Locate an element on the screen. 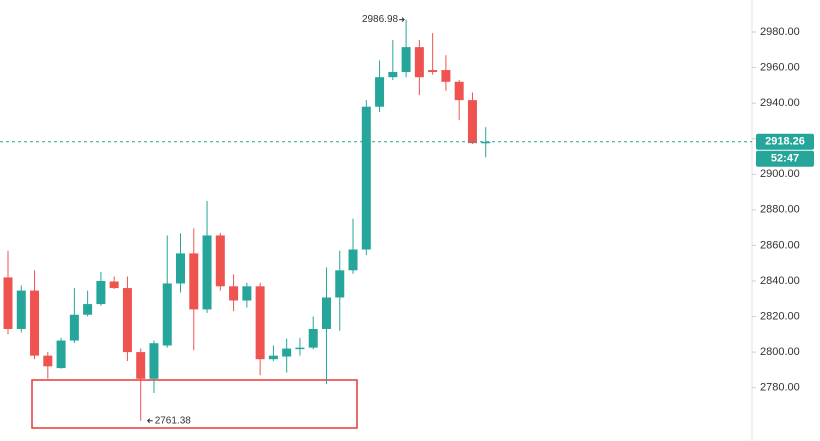 This screenshot has width=820, height=441. low-annotation: 2761.38 is located at coordinates (173, 420).